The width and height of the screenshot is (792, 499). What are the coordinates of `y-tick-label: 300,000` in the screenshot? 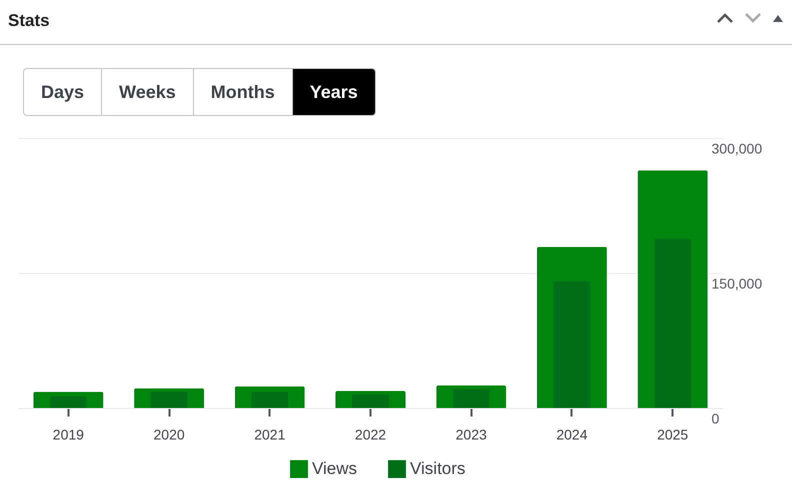 It's located at (737, 148).